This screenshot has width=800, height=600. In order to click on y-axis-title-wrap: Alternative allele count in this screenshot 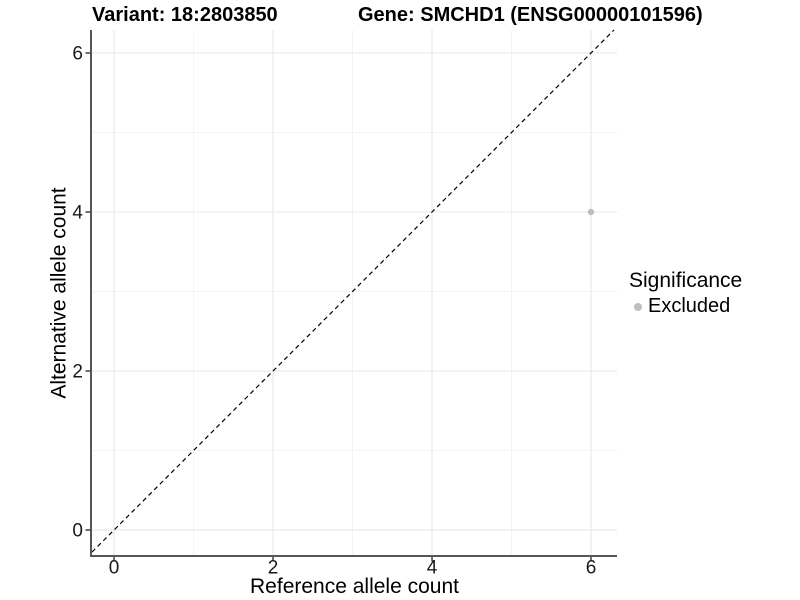, I will do `click(60, 292)`.